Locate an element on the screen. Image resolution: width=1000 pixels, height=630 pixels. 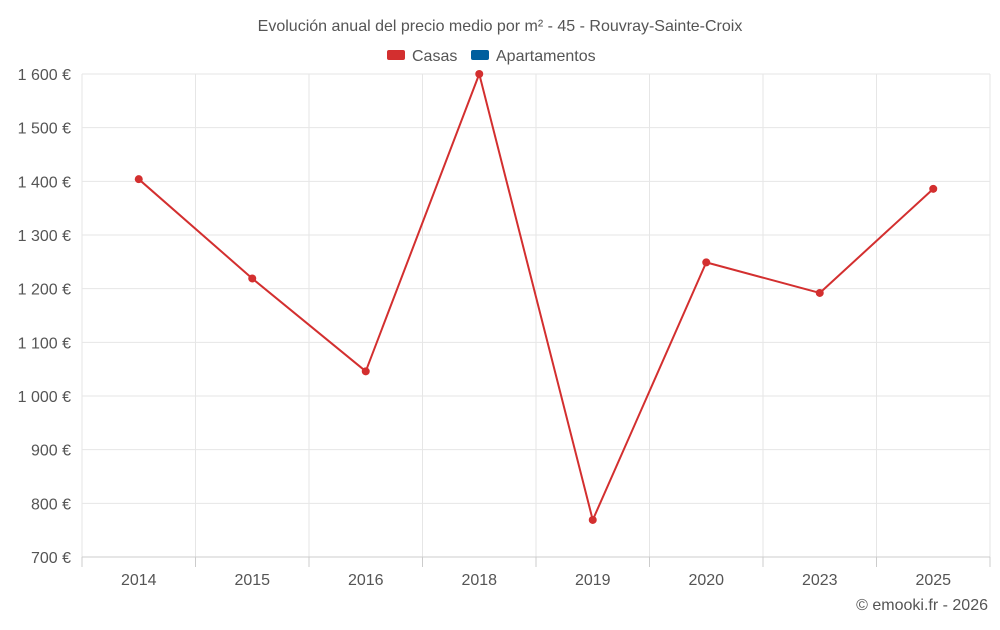
legend-item-casas: Casas is located at coordinates (422, 56).